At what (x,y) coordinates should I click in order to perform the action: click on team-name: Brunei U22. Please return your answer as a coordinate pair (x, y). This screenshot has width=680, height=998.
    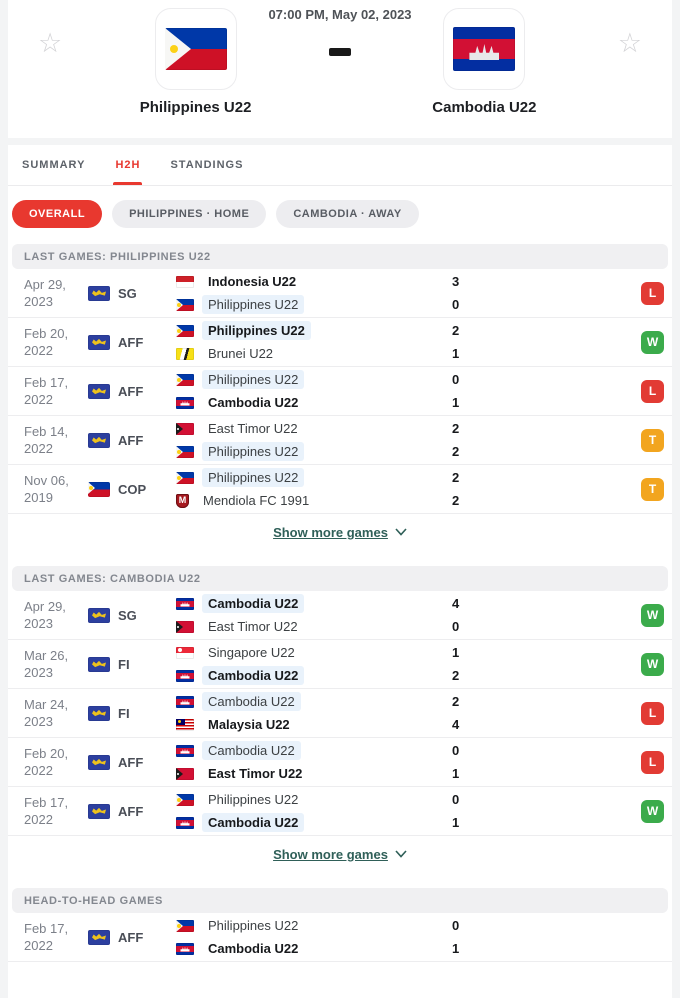
    Looking at the image, I should click on (241, 353).